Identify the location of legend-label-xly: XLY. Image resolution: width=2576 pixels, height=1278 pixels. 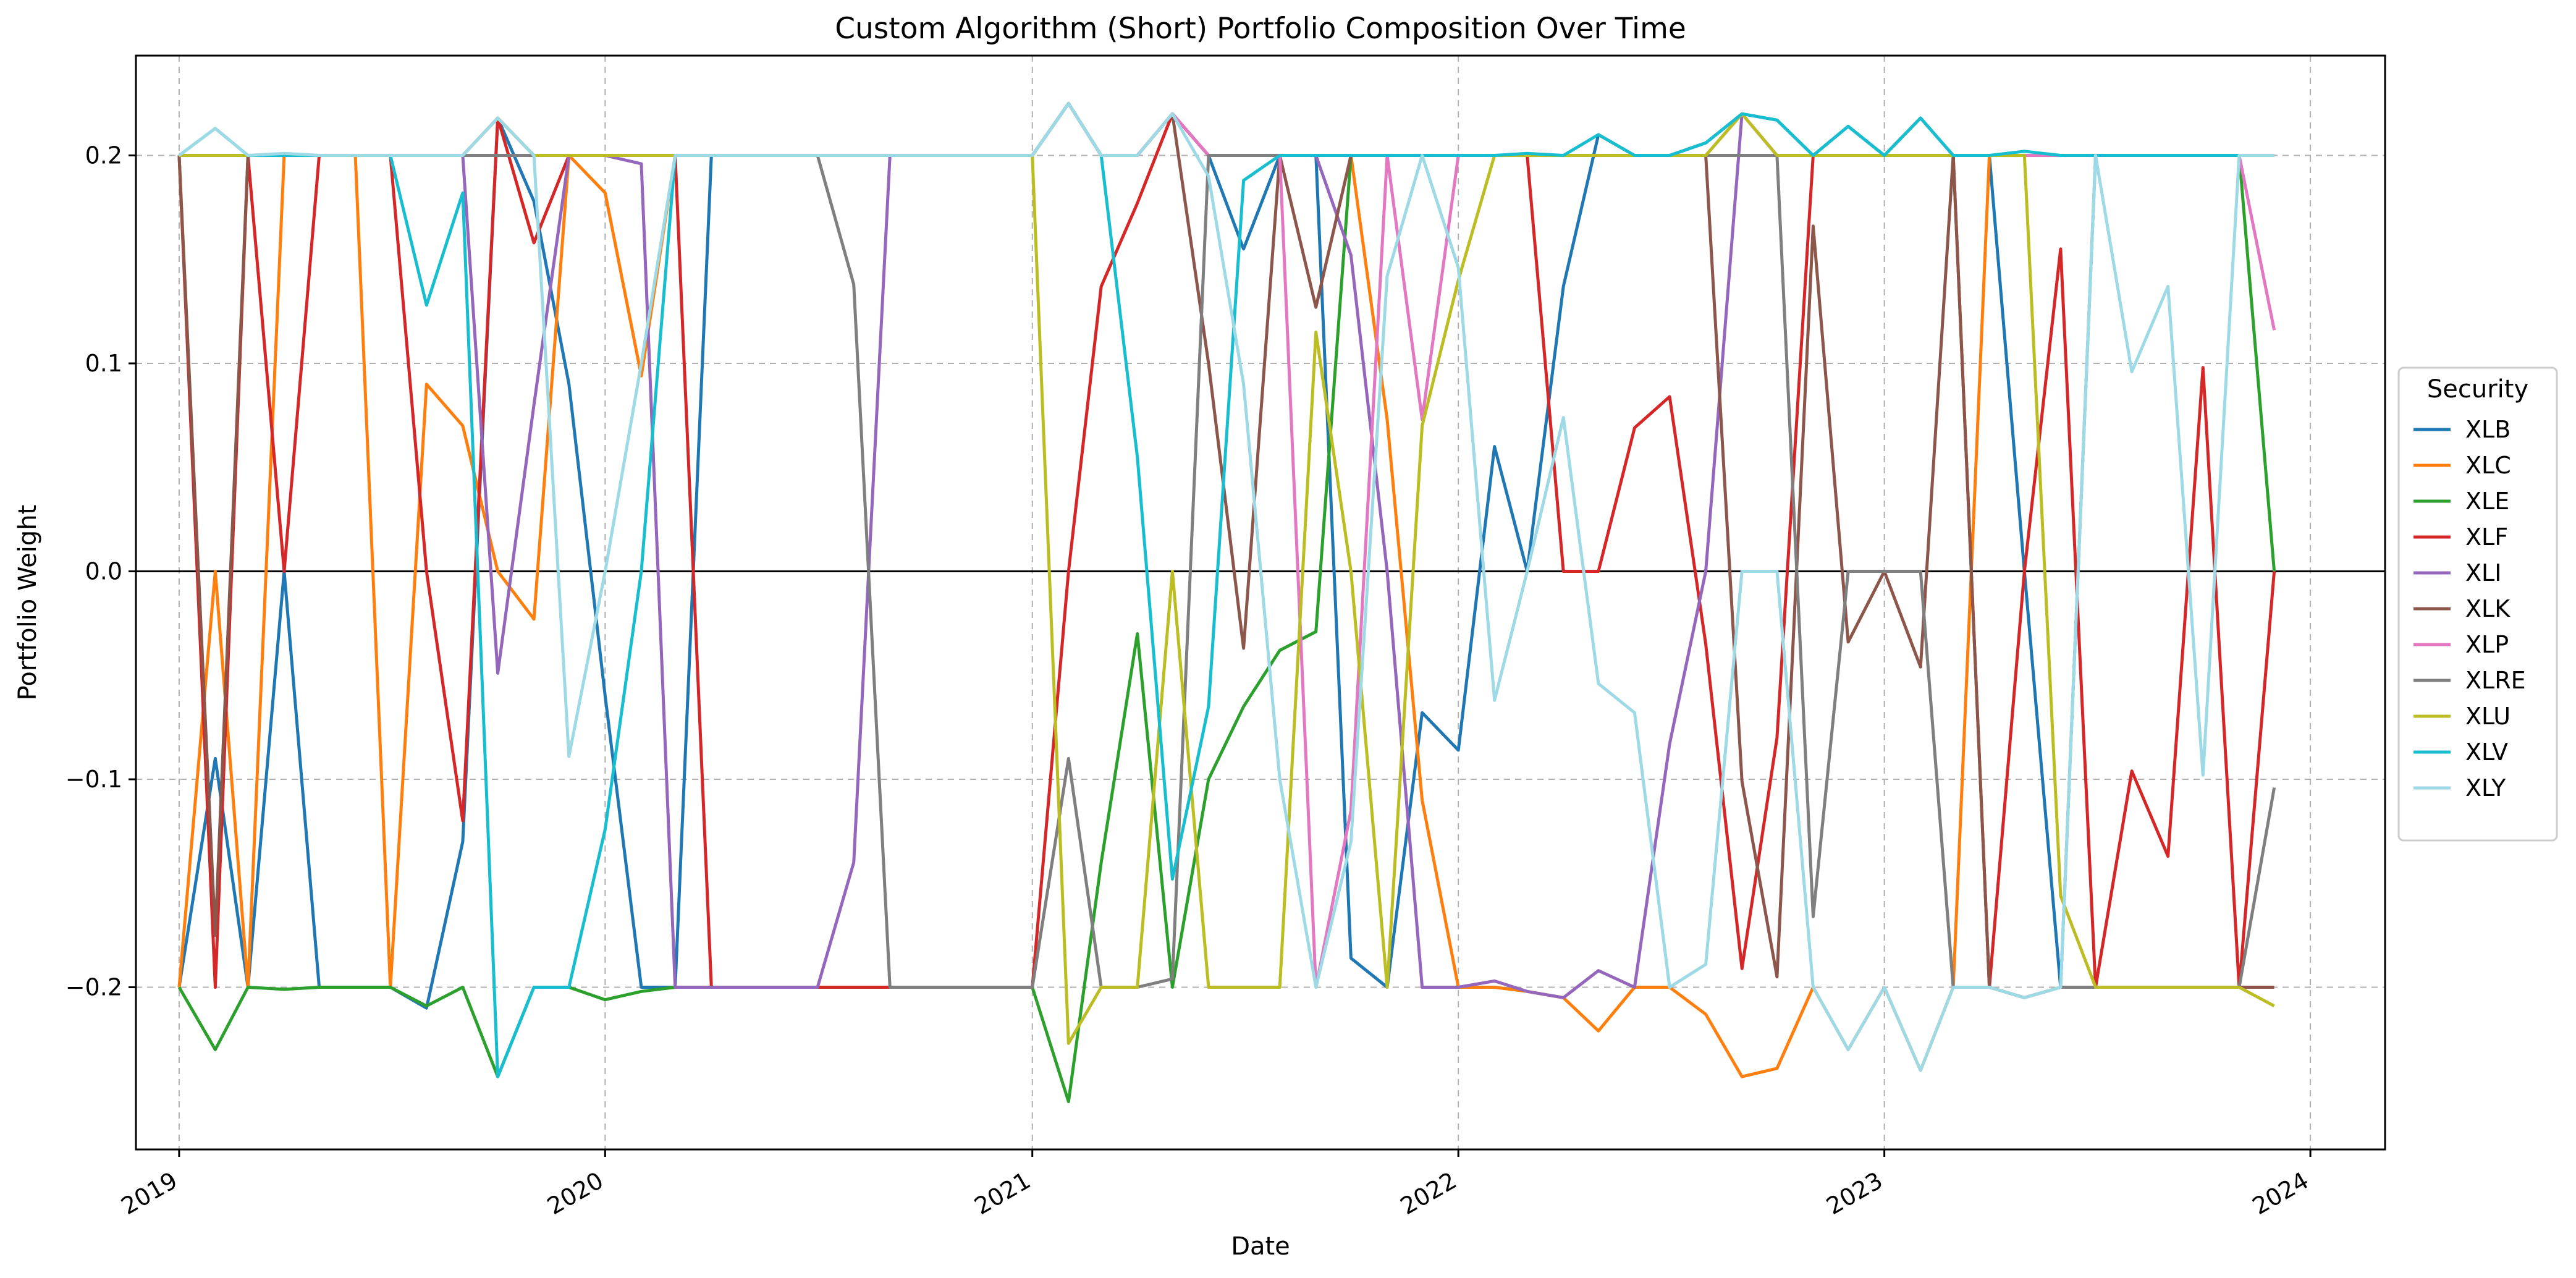
(2485, 788).